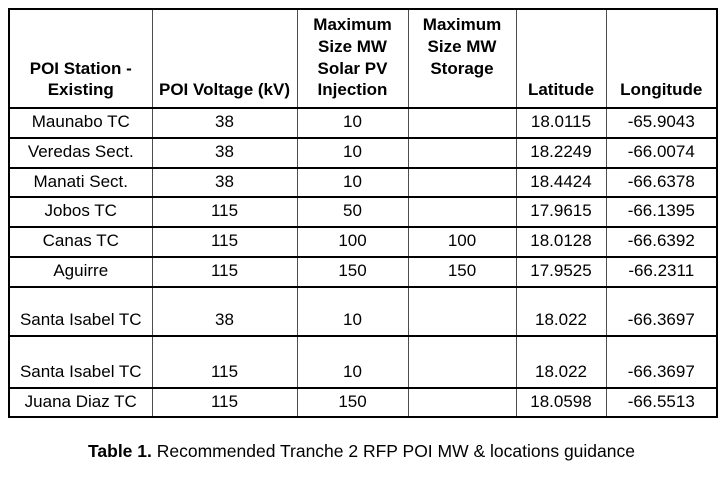 The width and height of the screenshot is (723, 481). Describe the element at coordinates (80, 212) in the screenshot. I see `cell-station: Jobos TC` at that location.